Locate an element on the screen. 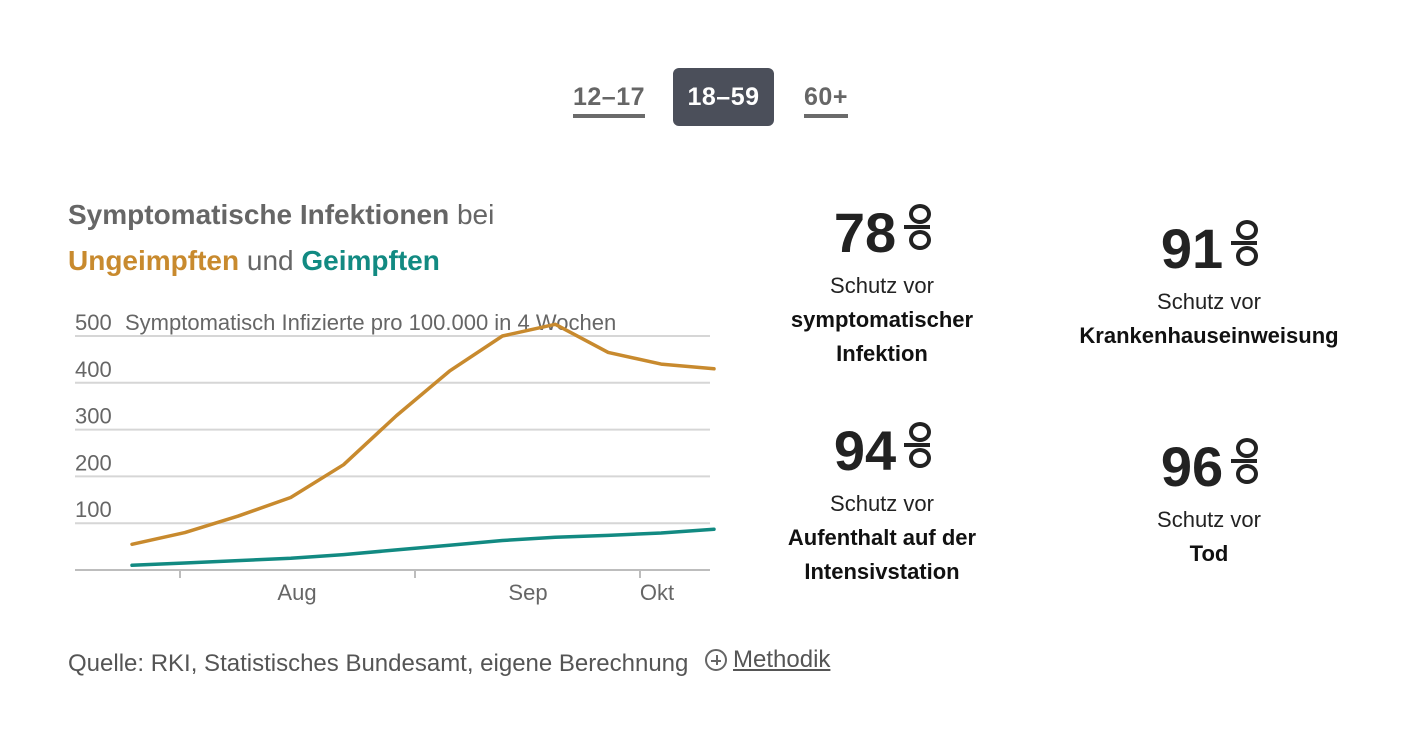  y-tick-label: 100 is located at coordinates (93, 509).